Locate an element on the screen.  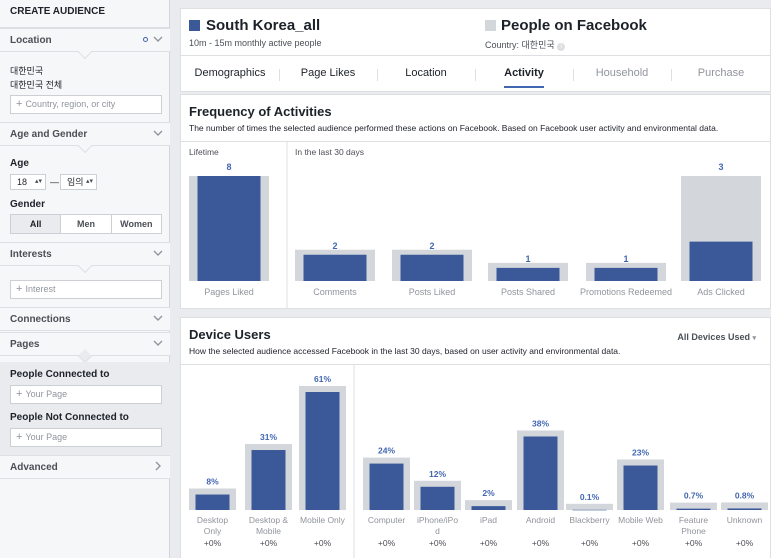
not-connected-page-placeholder: Your Page is located at coordinates (46, 437).